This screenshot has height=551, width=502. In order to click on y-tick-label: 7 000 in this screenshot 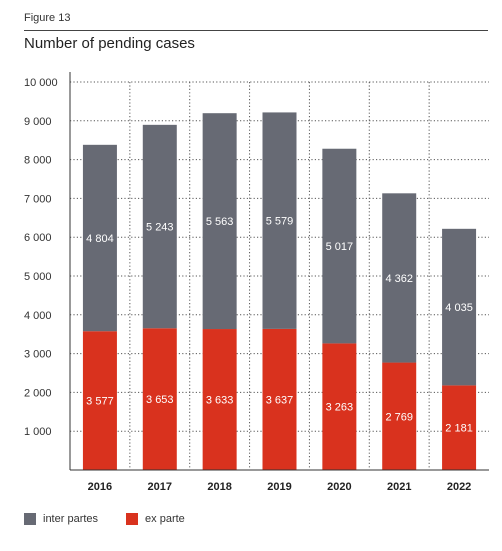, I will do `click(38, 199)`.